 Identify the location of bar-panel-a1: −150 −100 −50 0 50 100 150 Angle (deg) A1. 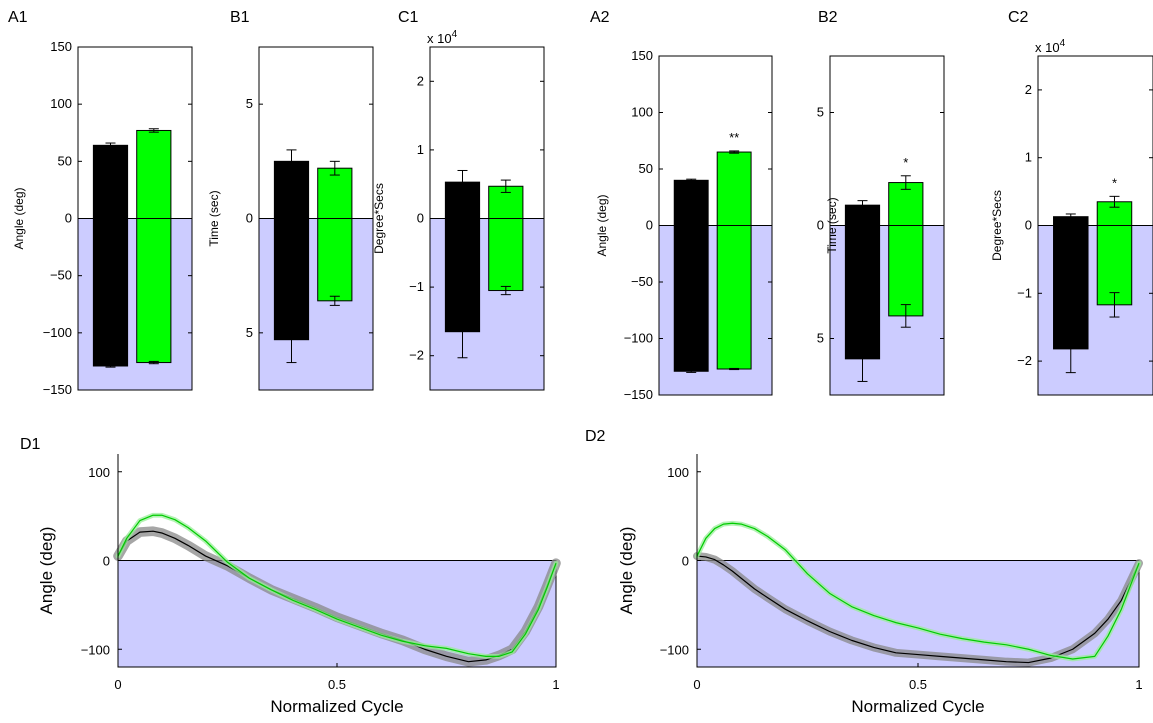
(100, 203).